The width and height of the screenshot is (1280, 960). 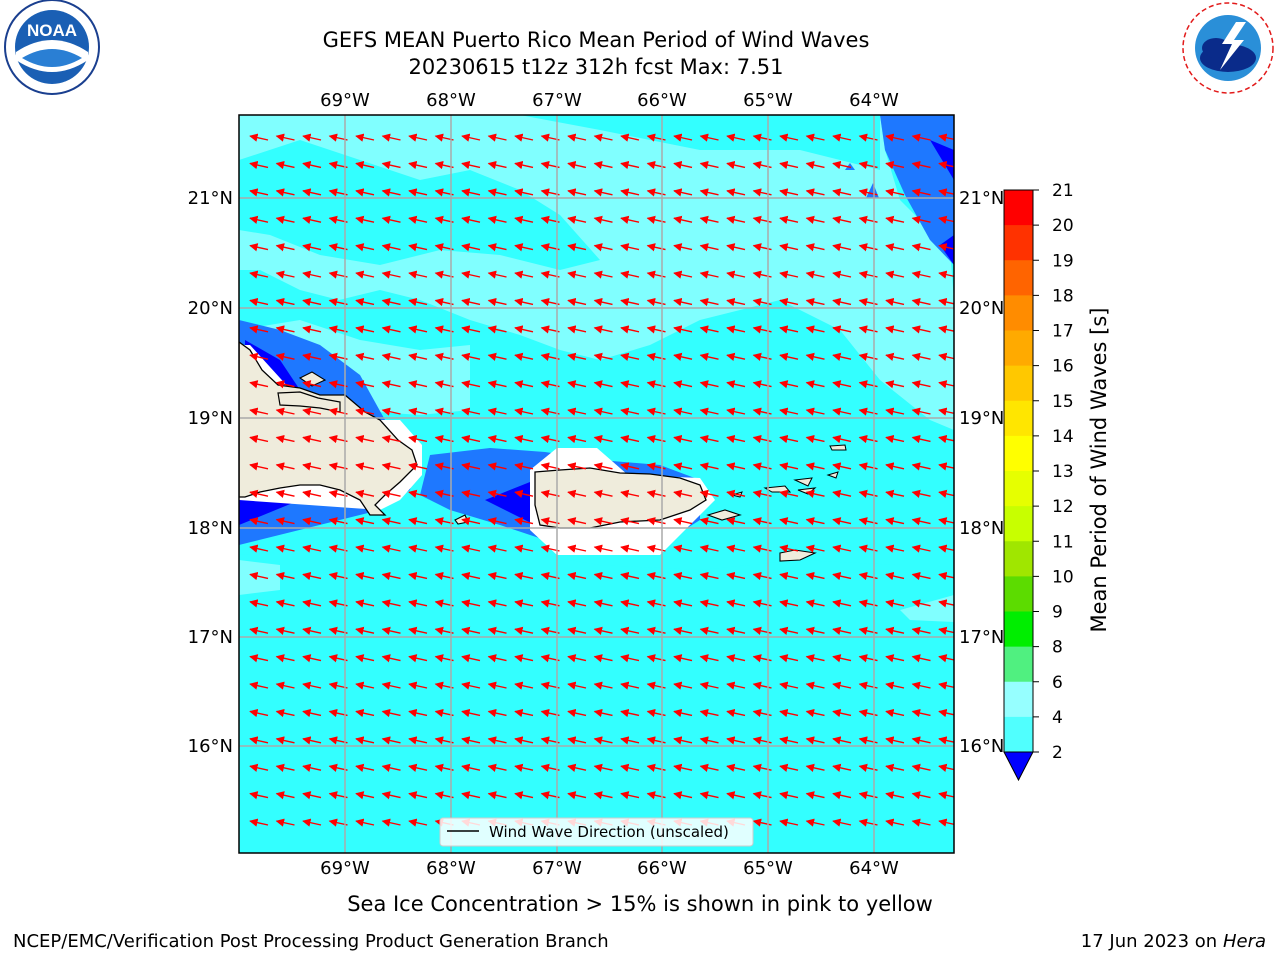 I want to click on lat-label: 16°N, so click(x=210, y=746).